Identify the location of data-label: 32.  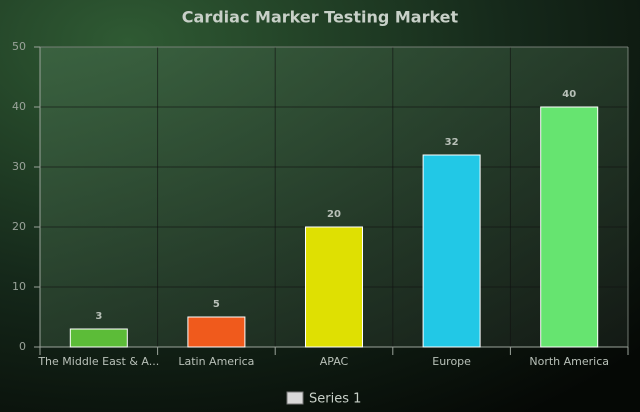
(452, 142).